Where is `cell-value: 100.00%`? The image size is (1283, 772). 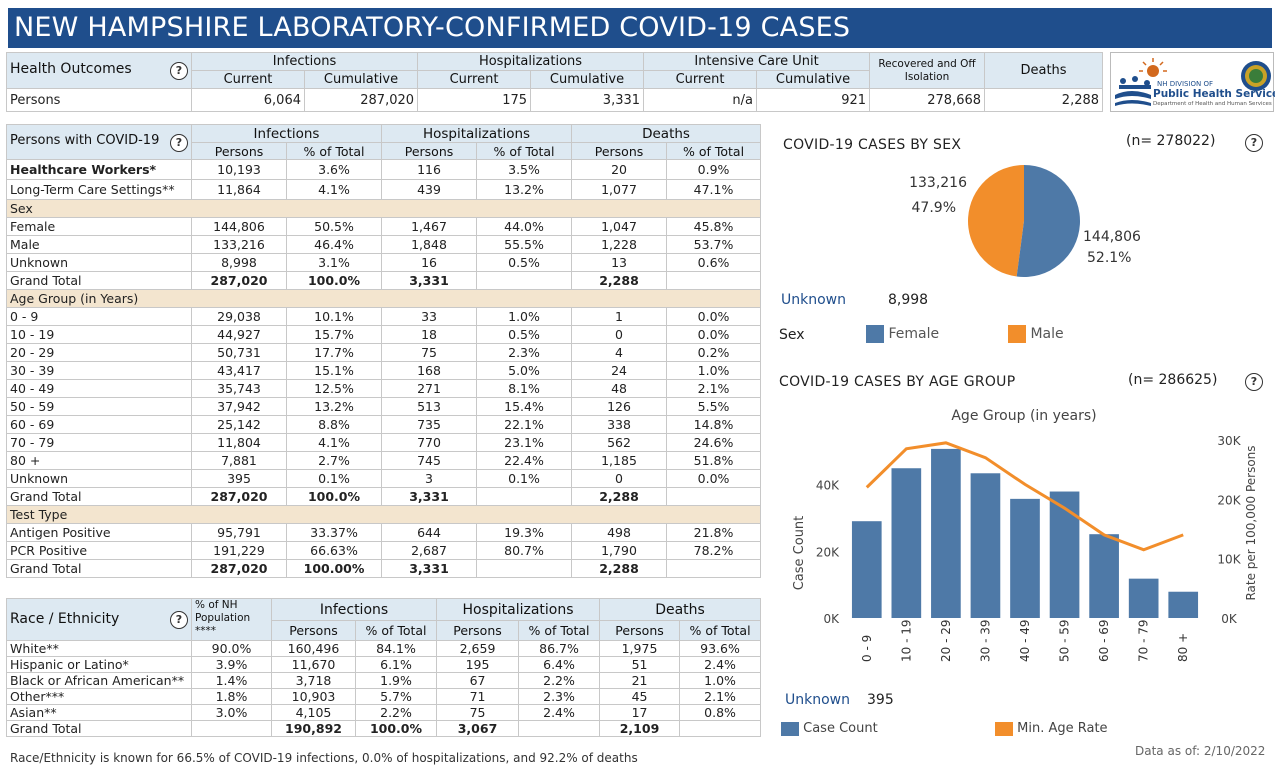
cell-value: 100.00% is located at coordinates (334, 568).